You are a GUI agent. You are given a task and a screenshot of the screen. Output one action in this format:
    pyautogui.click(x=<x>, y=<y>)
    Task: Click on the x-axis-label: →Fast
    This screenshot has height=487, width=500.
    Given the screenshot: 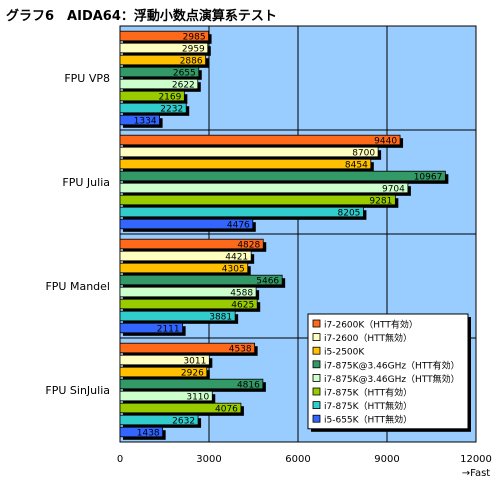 What is the action you would take?
    pyautogui.click(x=476, y=473)
    